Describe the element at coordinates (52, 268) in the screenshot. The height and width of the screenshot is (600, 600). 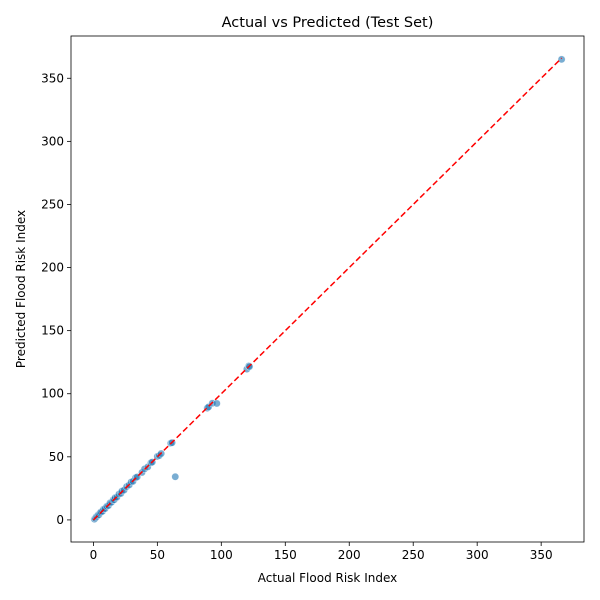
I see `y-tick-label: 200` at that location.